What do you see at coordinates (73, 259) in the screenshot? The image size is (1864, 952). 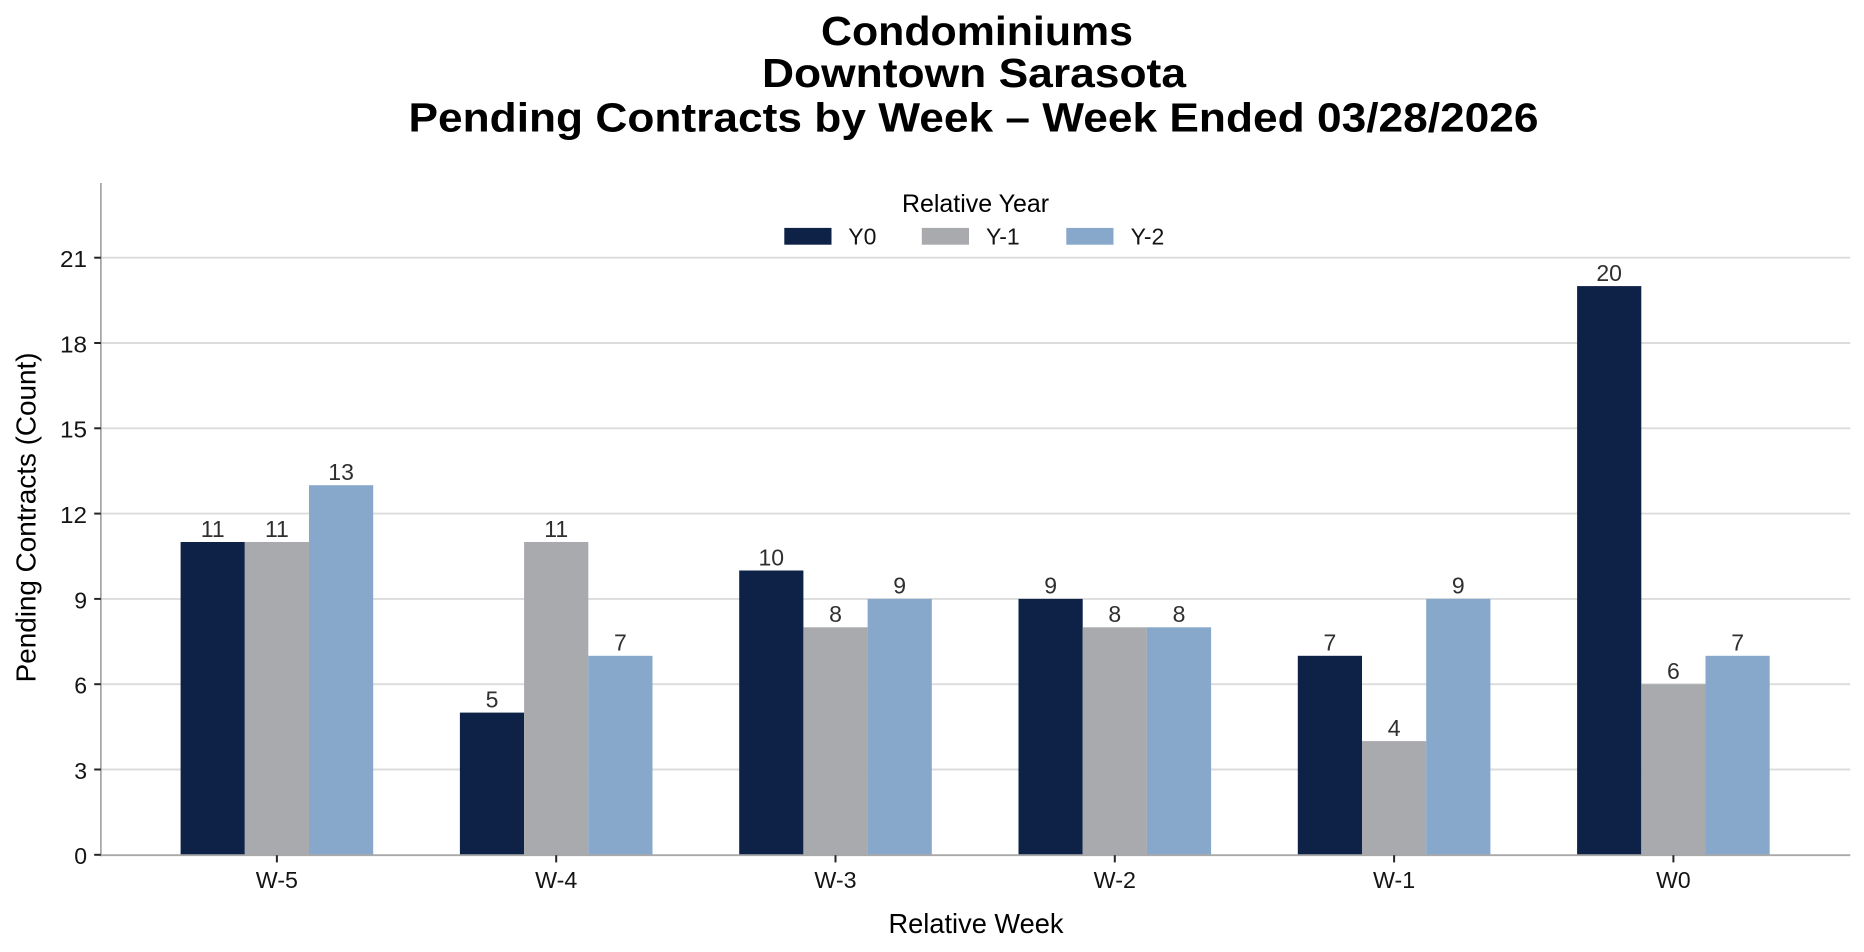 I see `svg-text: 21` at bounding box center [73, 259].